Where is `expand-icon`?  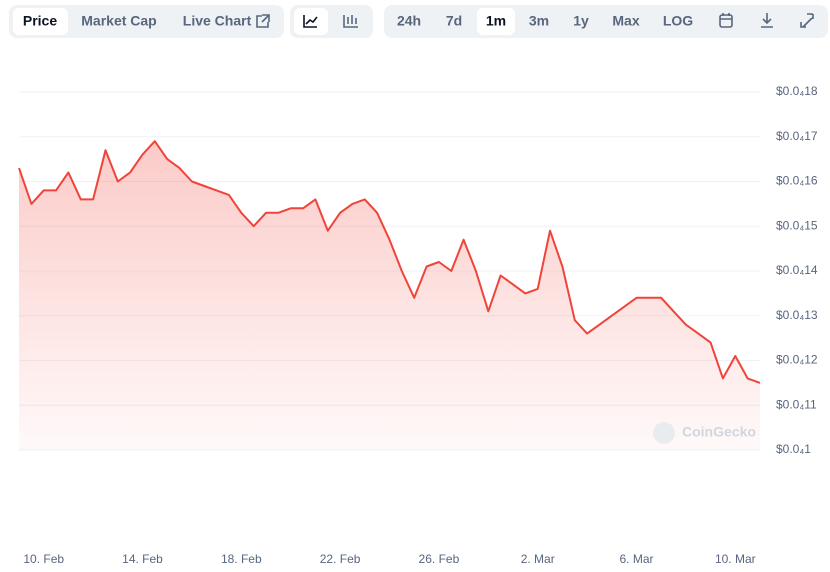
expand-icon is located at coordinates (807, 20).